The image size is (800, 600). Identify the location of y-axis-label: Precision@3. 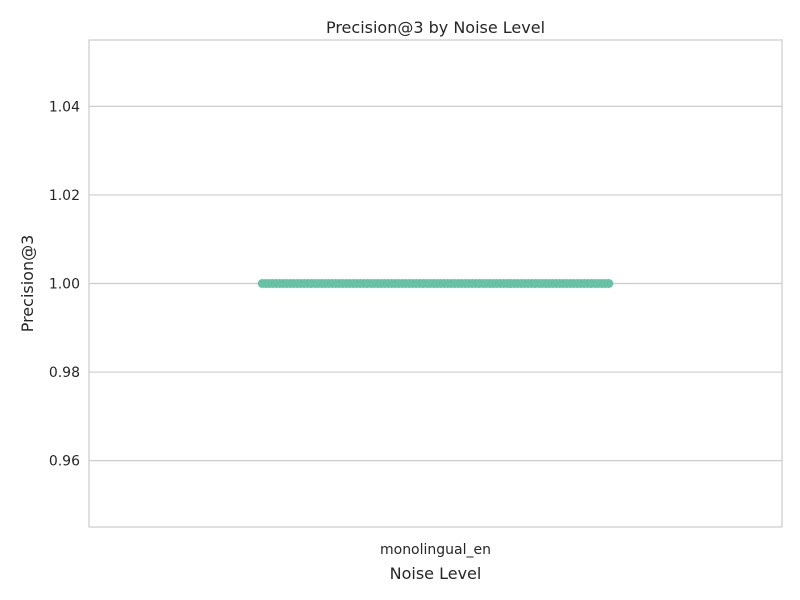
(27, 284).